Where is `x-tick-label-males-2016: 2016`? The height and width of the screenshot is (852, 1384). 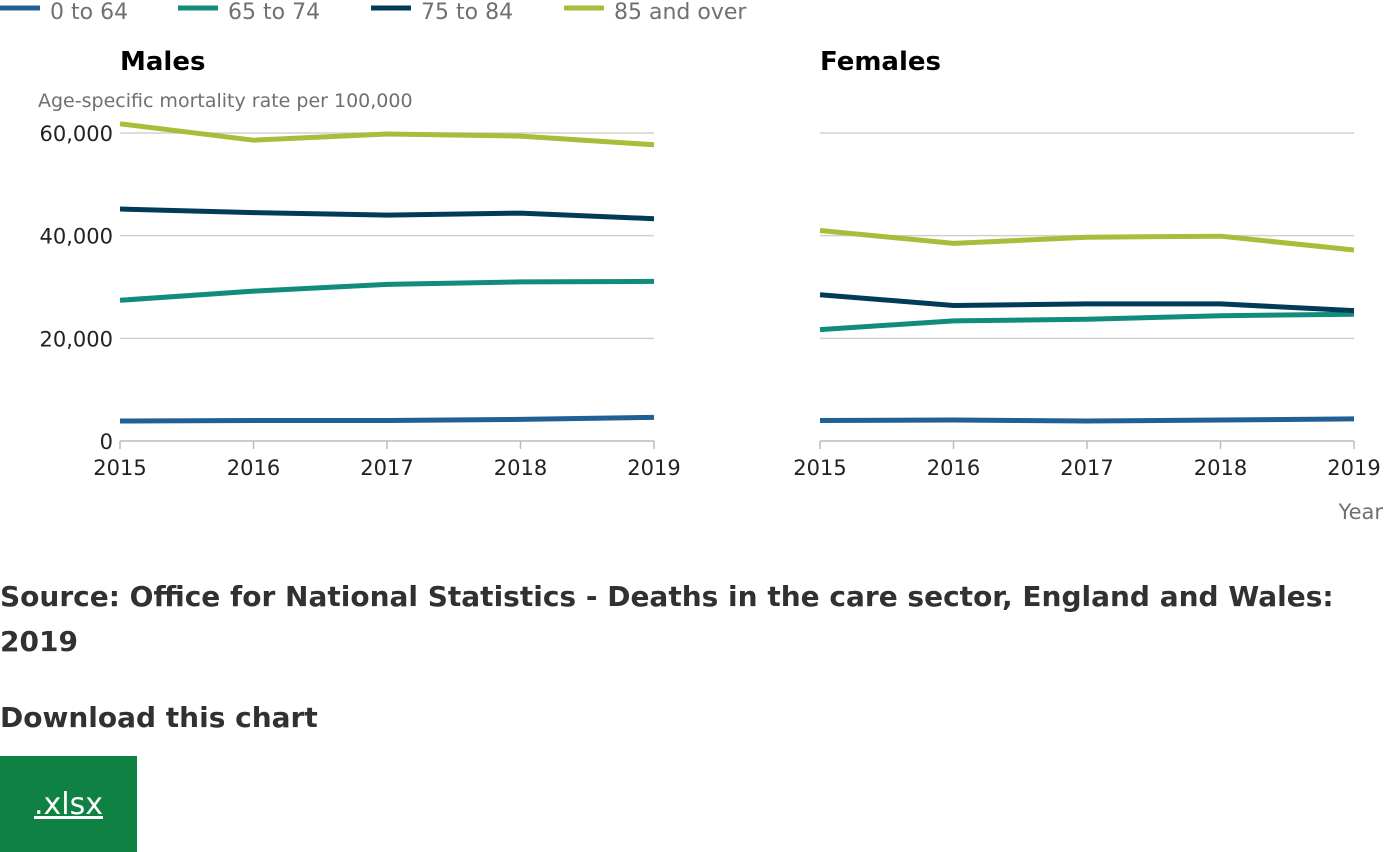
x-tick-label-males-2016: 2016 is located at coordinates (253, 468).